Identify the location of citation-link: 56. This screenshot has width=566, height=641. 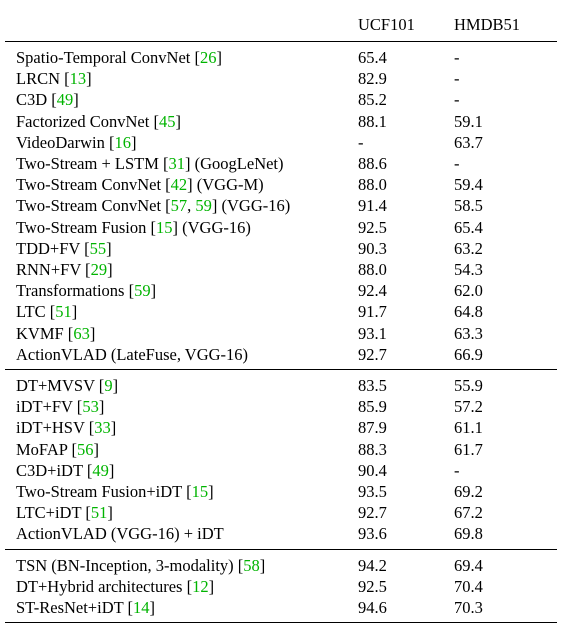
(85, 449).